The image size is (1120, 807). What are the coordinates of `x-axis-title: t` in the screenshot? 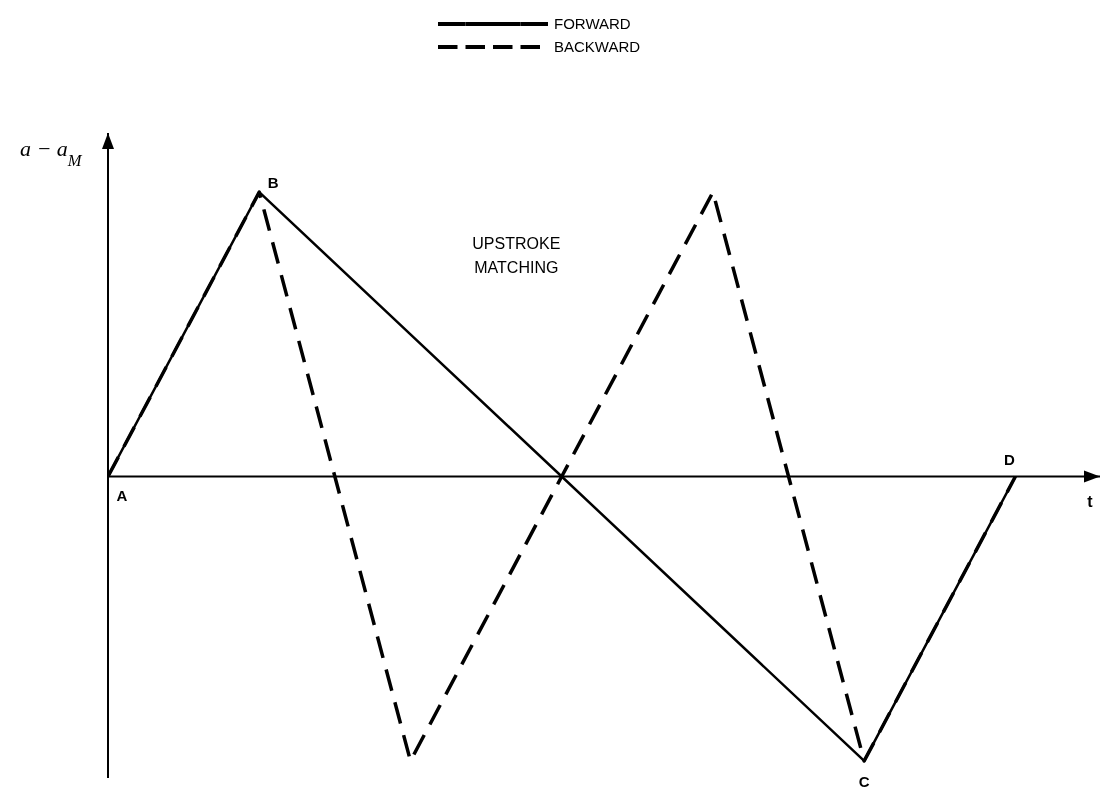 It's located at (1090, 501).